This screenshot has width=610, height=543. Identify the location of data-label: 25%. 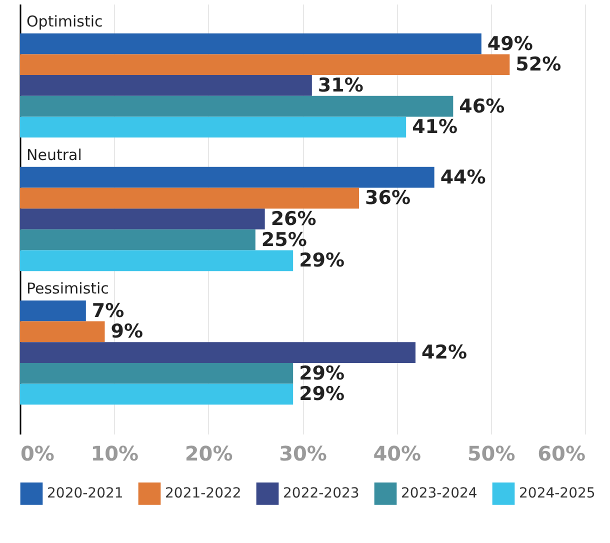
(284, 239).